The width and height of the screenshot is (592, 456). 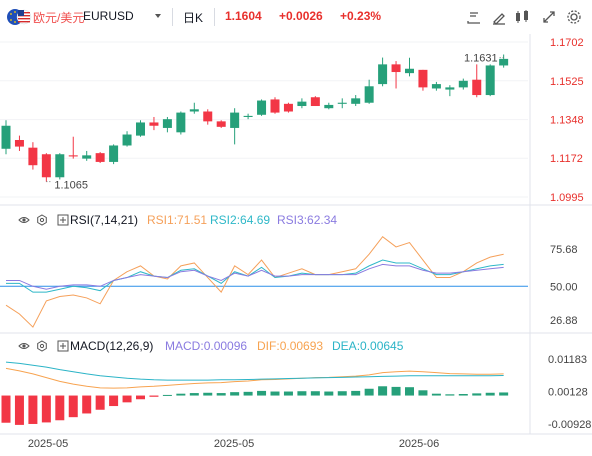 What do you see at coordinates (243, 16) in the screenshot?
I see `last-price: 1.1604` at bounding box center [243, 16].